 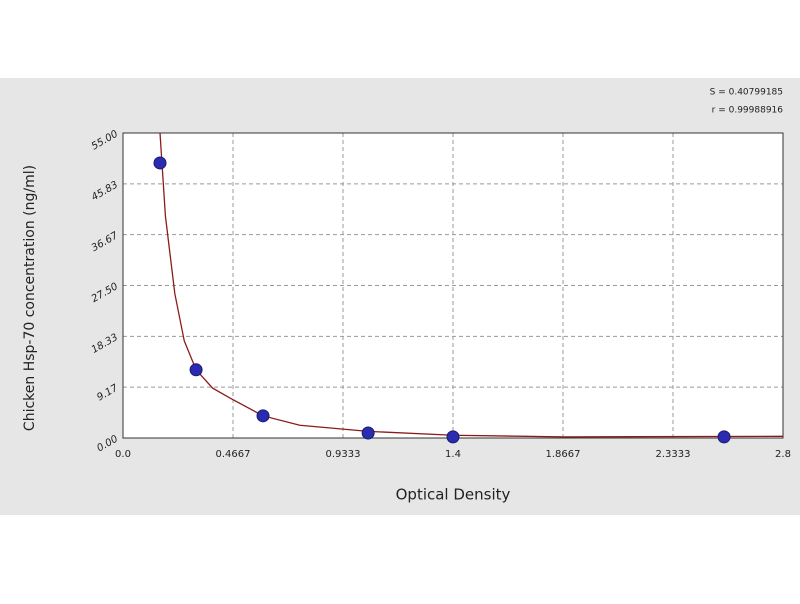 I want to click on annotation: S = 0.40799185, so click(x=746, y=93).